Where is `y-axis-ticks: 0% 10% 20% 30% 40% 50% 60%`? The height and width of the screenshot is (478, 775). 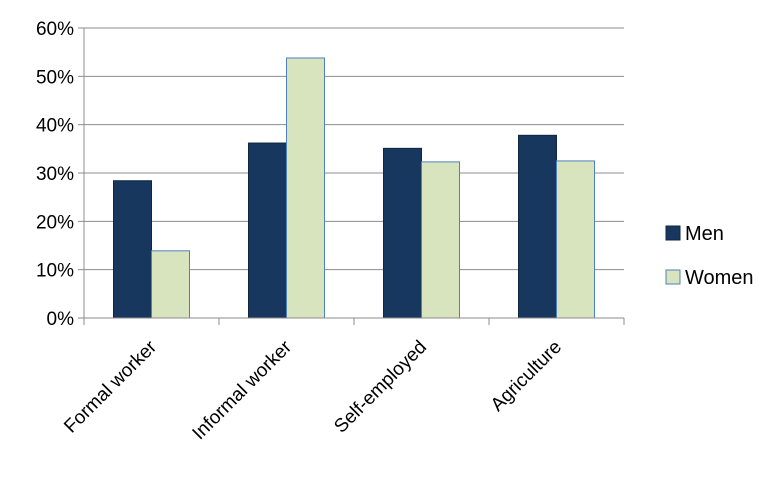
y-axis-ticks: 0% 10% 20% 30% 40% 50% 60% is located at coordinates (55, 174).